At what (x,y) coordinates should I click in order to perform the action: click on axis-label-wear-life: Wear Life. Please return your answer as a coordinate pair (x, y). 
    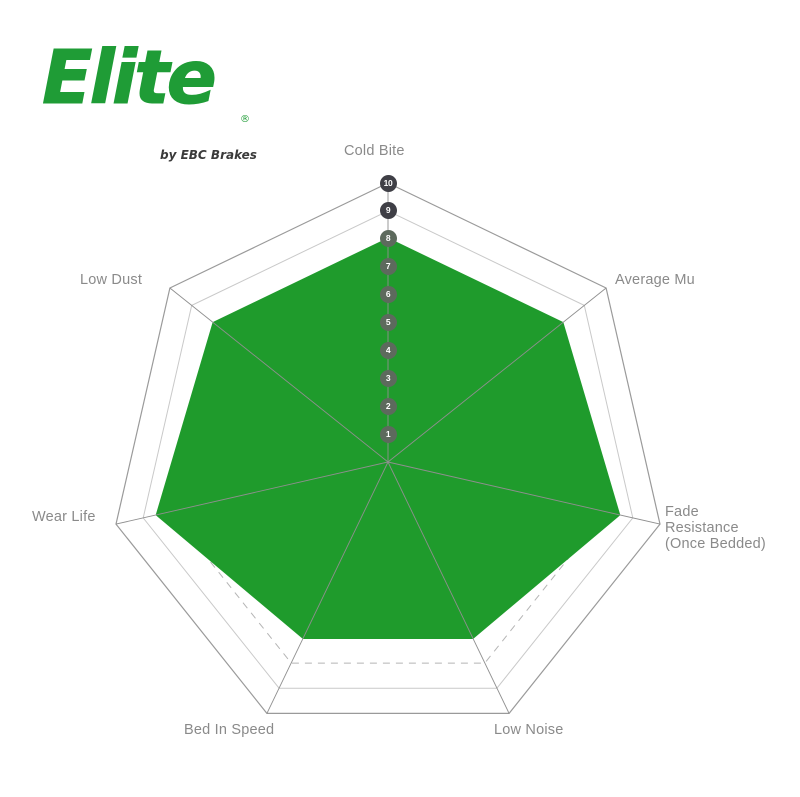
    Looking at the image, I should click on (64, 517).